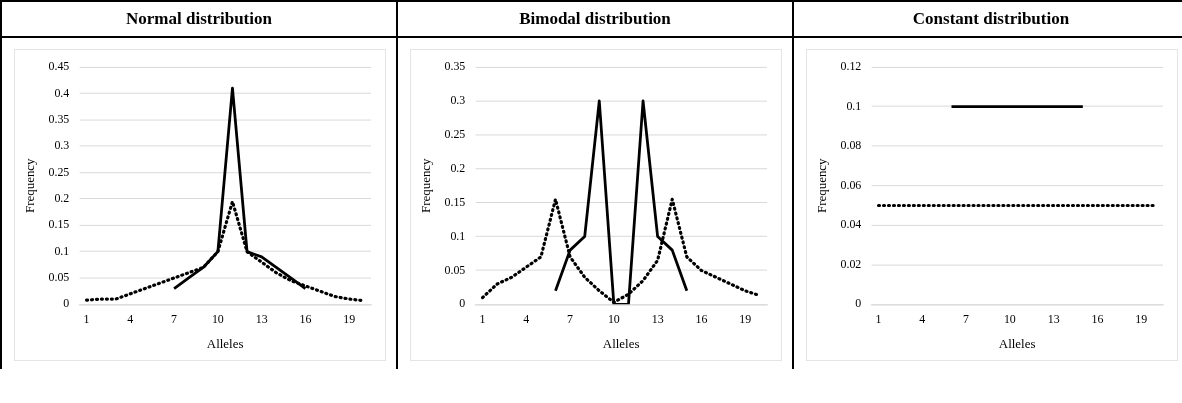  I want to click on y-tick-label: 0.08, so click(851, 145).